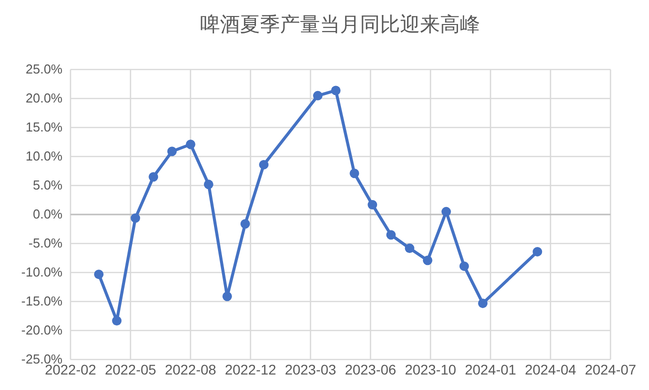  What do you see at coordinates (610, 370) in the screenshot?
I see `x-tick-label: 2024-07` at bounding box center [610, 370].